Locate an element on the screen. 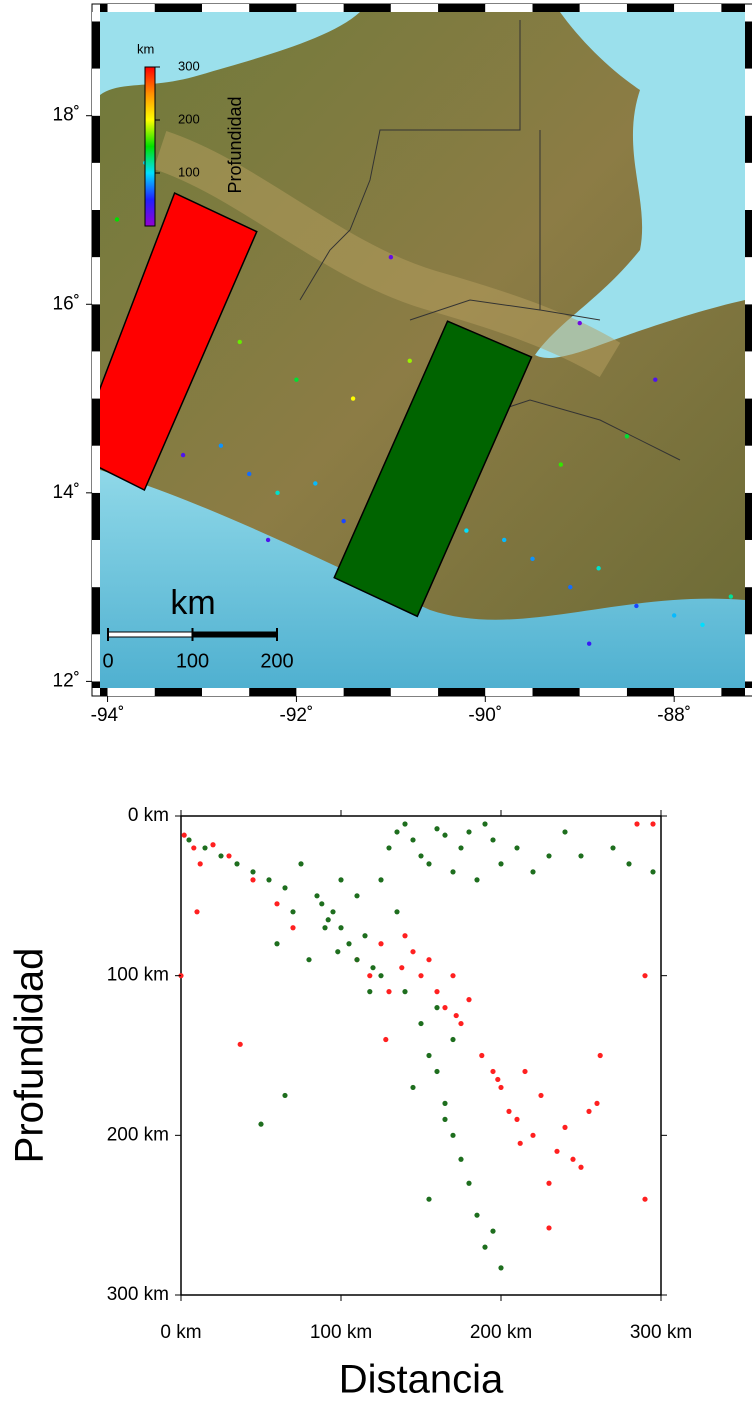 The width and height of the screenshot is (752, 1411). x-tick-label: 100 km is located at coordinates (341, 1332).